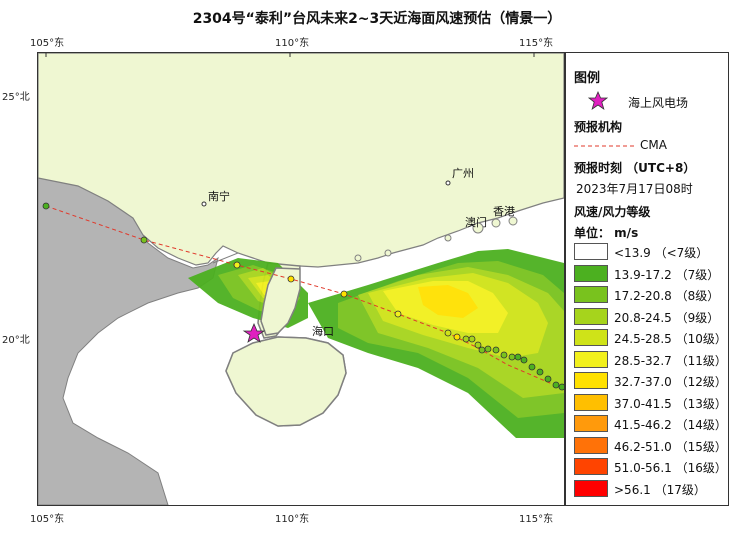  I want to click on islands-pearl-river, so click(436, 239).